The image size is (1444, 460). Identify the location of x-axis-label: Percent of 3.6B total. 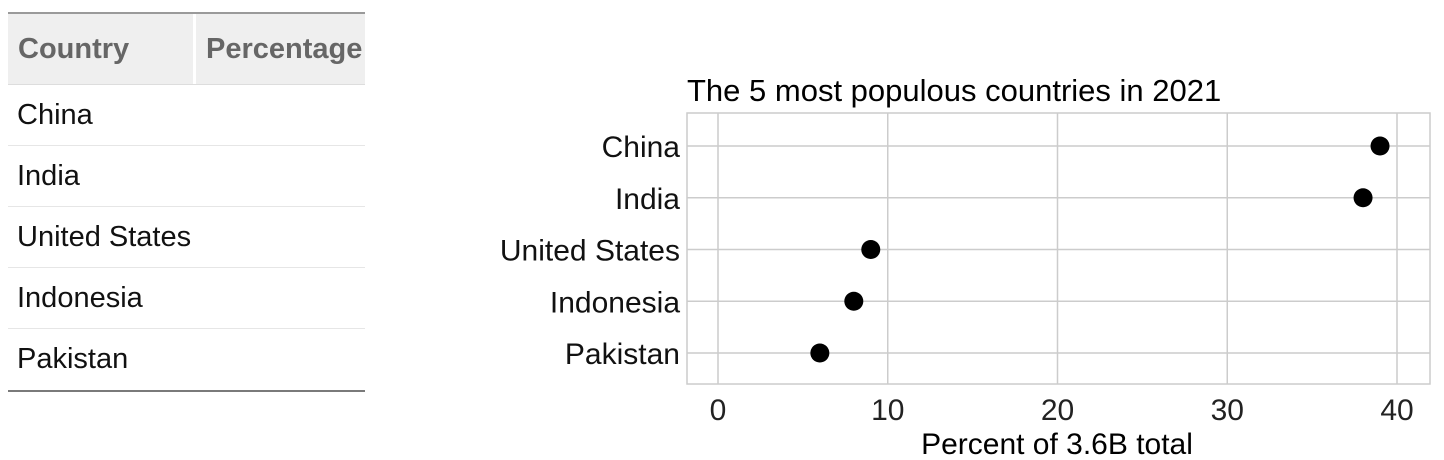
(1057, 444).